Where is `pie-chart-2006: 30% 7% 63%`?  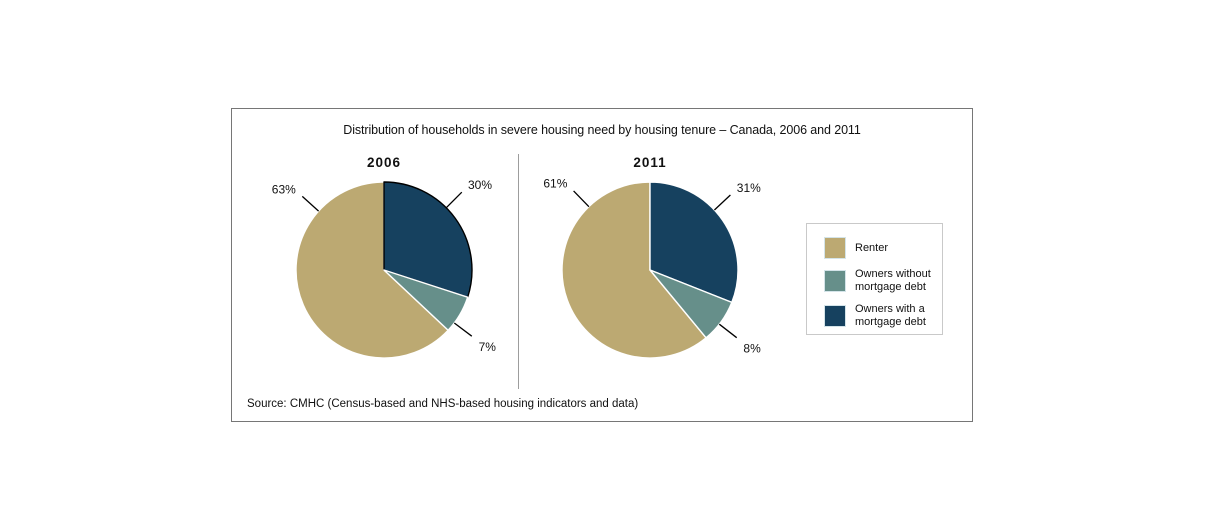 pie-chart-2006: 30% 7% 63% is located at coordinates (384, 268).